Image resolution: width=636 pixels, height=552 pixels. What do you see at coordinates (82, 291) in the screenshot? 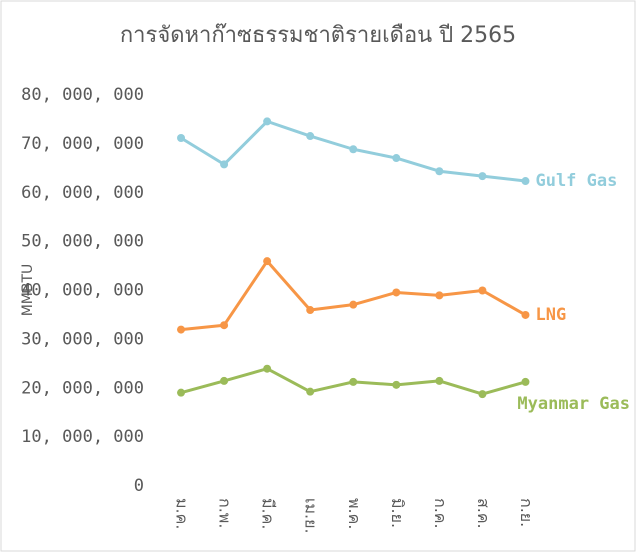
I see `y-tick-label: 40, 000, 000` at bounding box center [82, 291].